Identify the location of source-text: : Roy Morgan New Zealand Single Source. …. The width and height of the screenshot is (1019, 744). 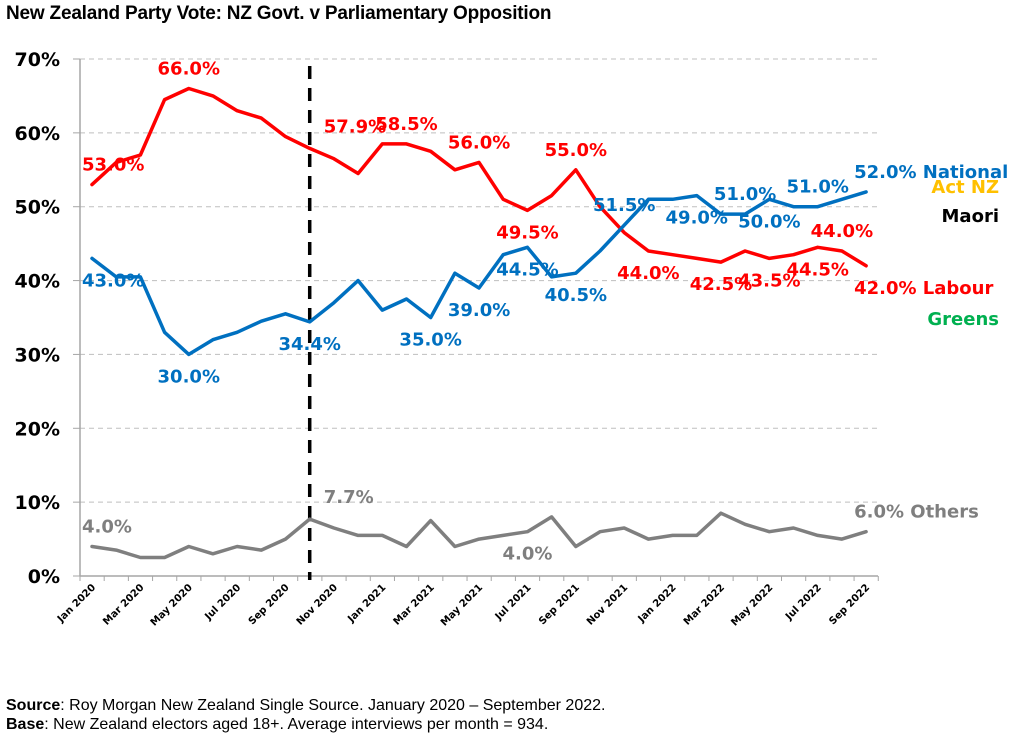
(333, 705).